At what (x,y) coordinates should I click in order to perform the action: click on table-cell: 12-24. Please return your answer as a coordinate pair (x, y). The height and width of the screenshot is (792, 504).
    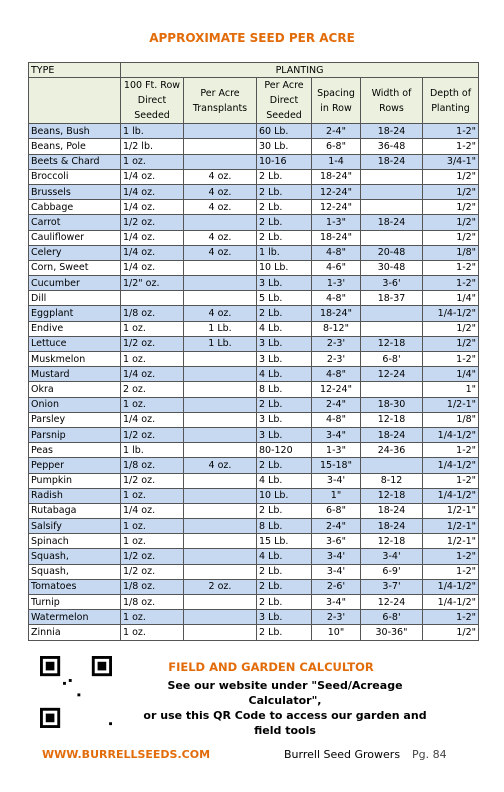
    Looking at the image, I should click on (391, 374).